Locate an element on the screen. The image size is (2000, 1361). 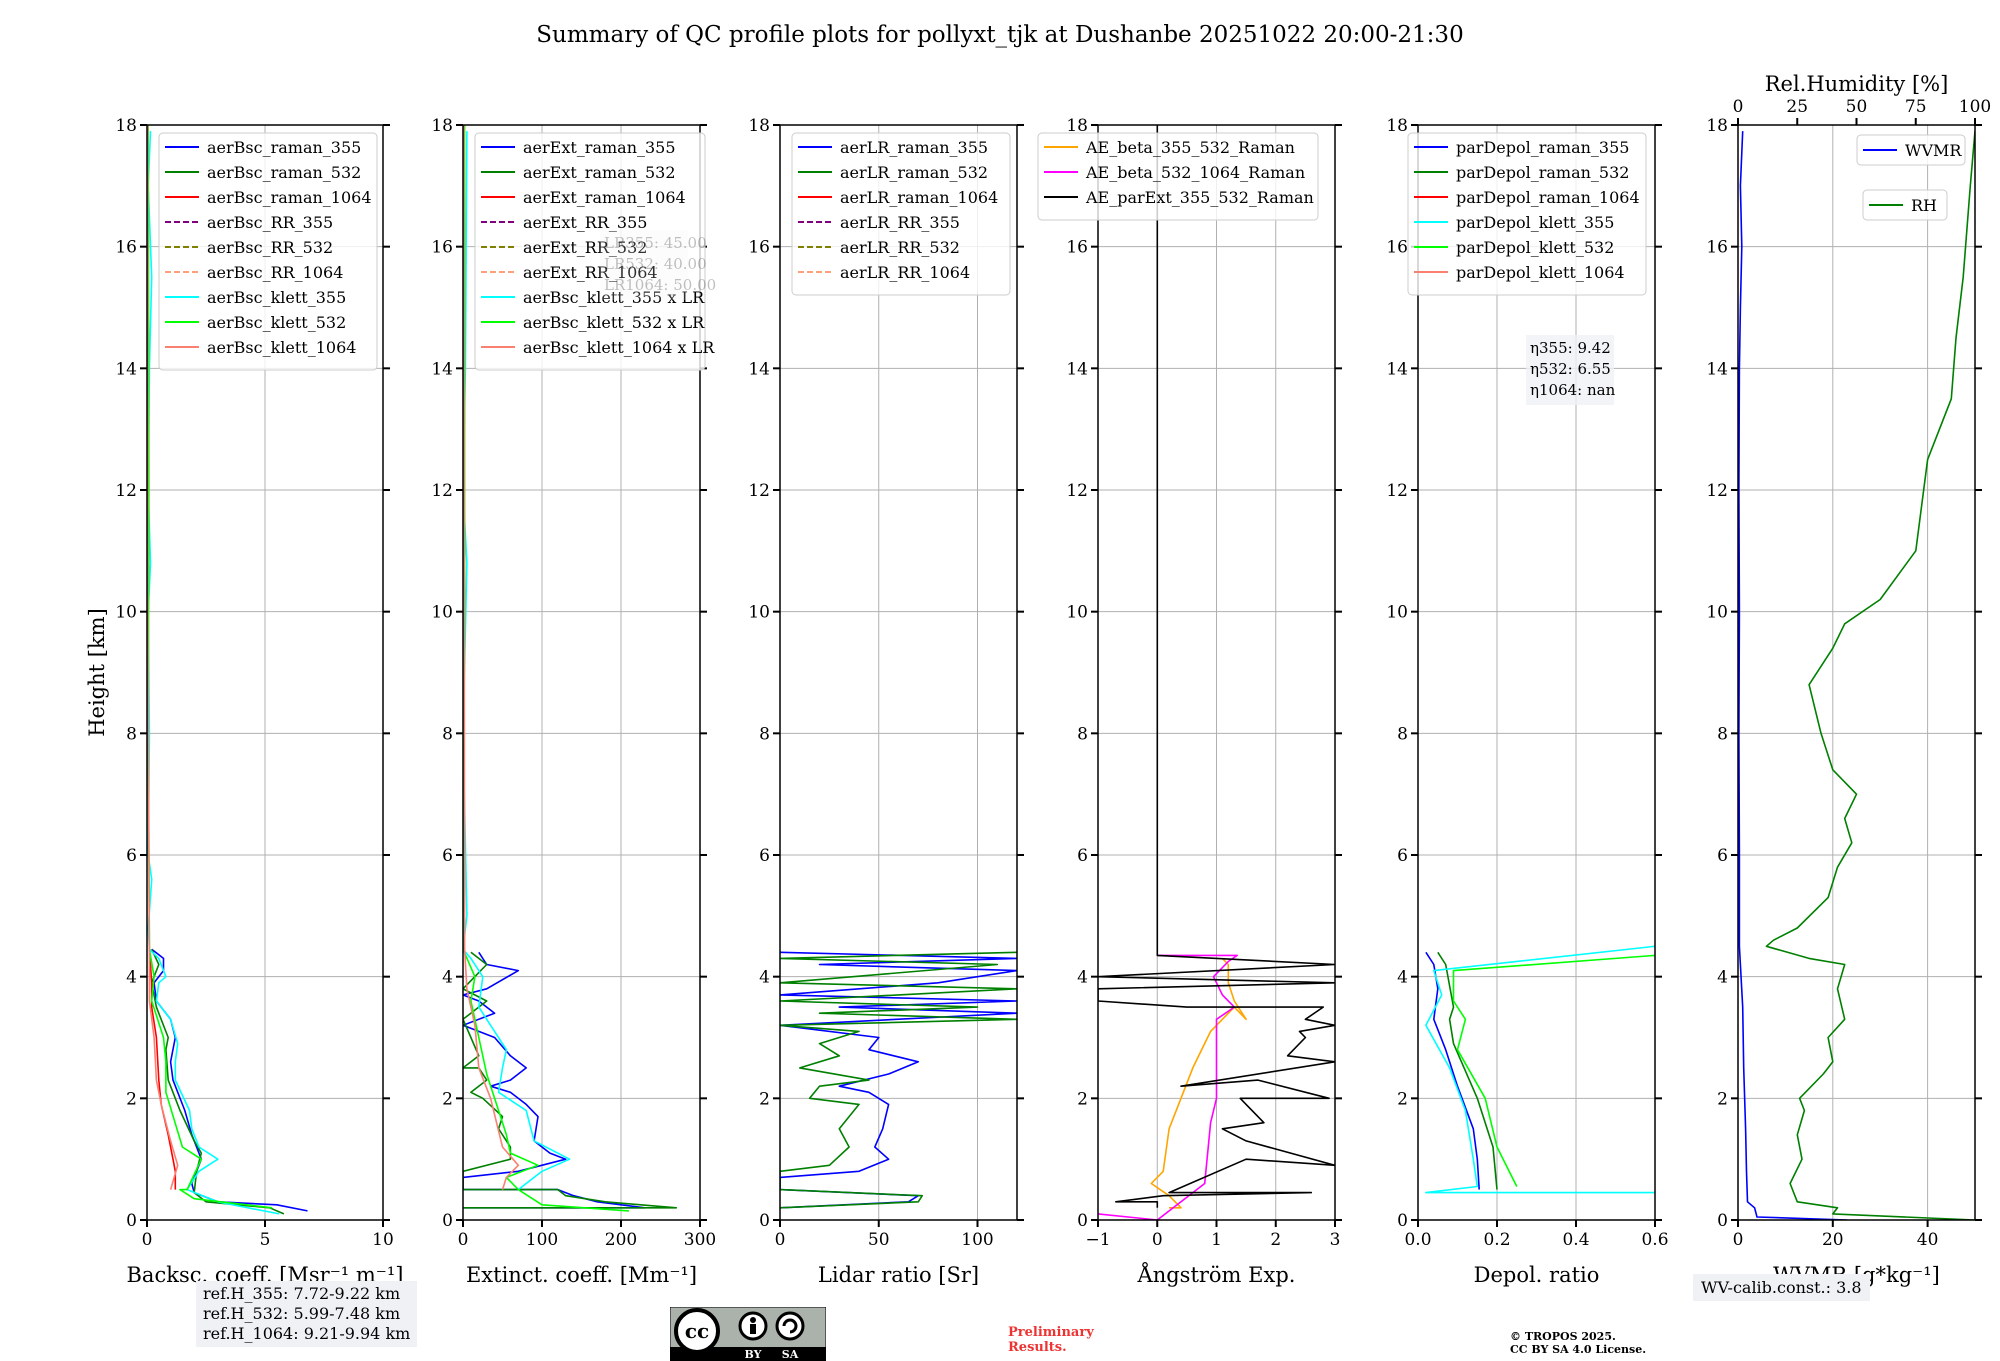
legend-label: aerExt_raman_1064 is located at coordinates (604, 197).